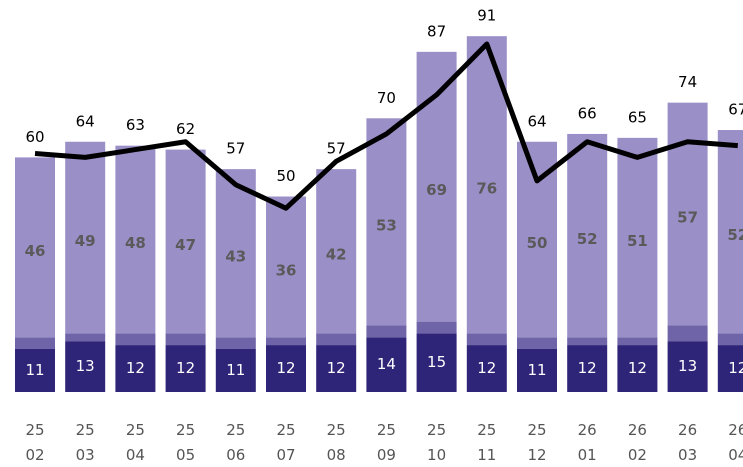  What do you see at coordinates (536, 442) in the screenshot?
I see `x-tick-label: 25 12` at bounding box center [536, 442].